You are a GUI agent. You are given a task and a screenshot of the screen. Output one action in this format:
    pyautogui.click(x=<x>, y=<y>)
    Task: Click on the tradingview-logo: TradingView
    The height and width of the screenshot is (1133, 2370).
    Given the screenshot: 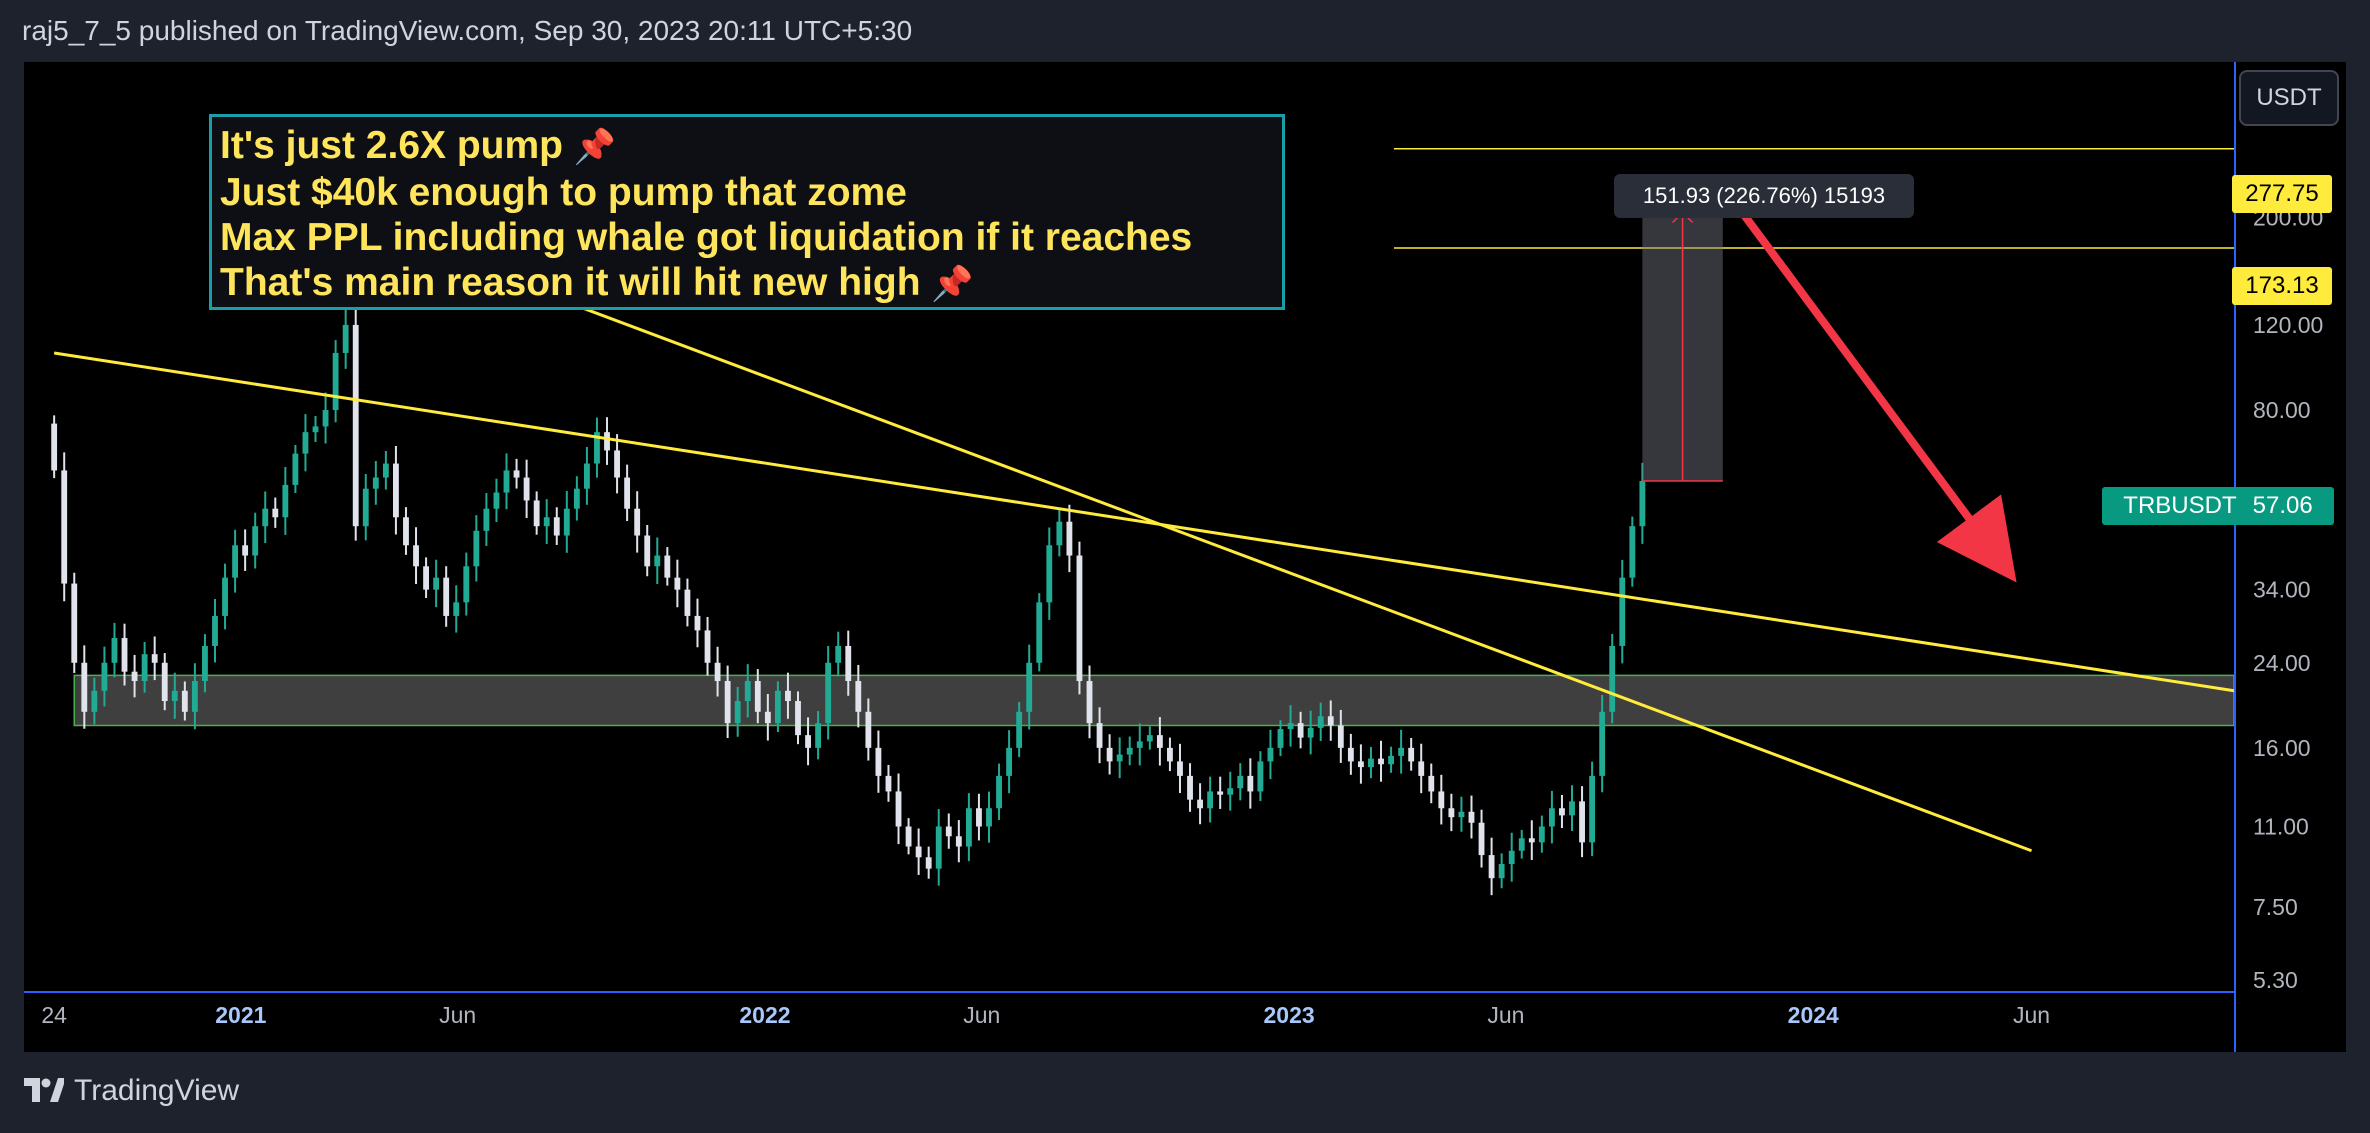 What is the action you would take?
    pyautogui.click(x=131, y=1091)
    